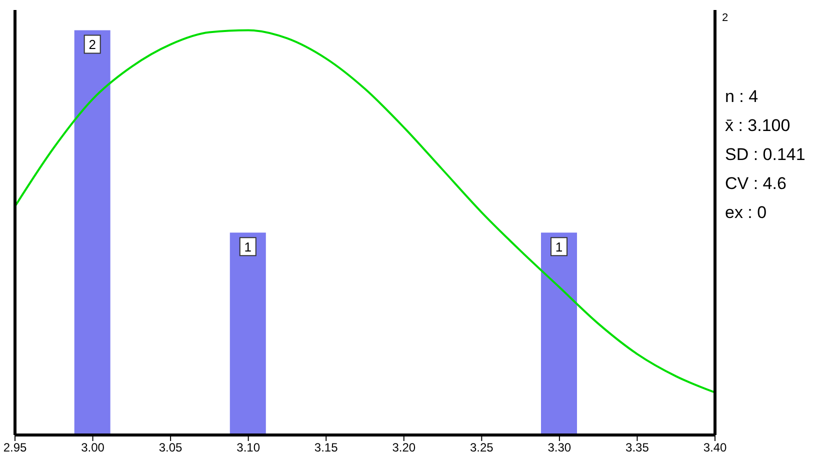 This screenshot has height=465, width=819. Describe the element at coordinates (638, 447) in the screenshot. I see `x-tick-label: 3.35` at that location.